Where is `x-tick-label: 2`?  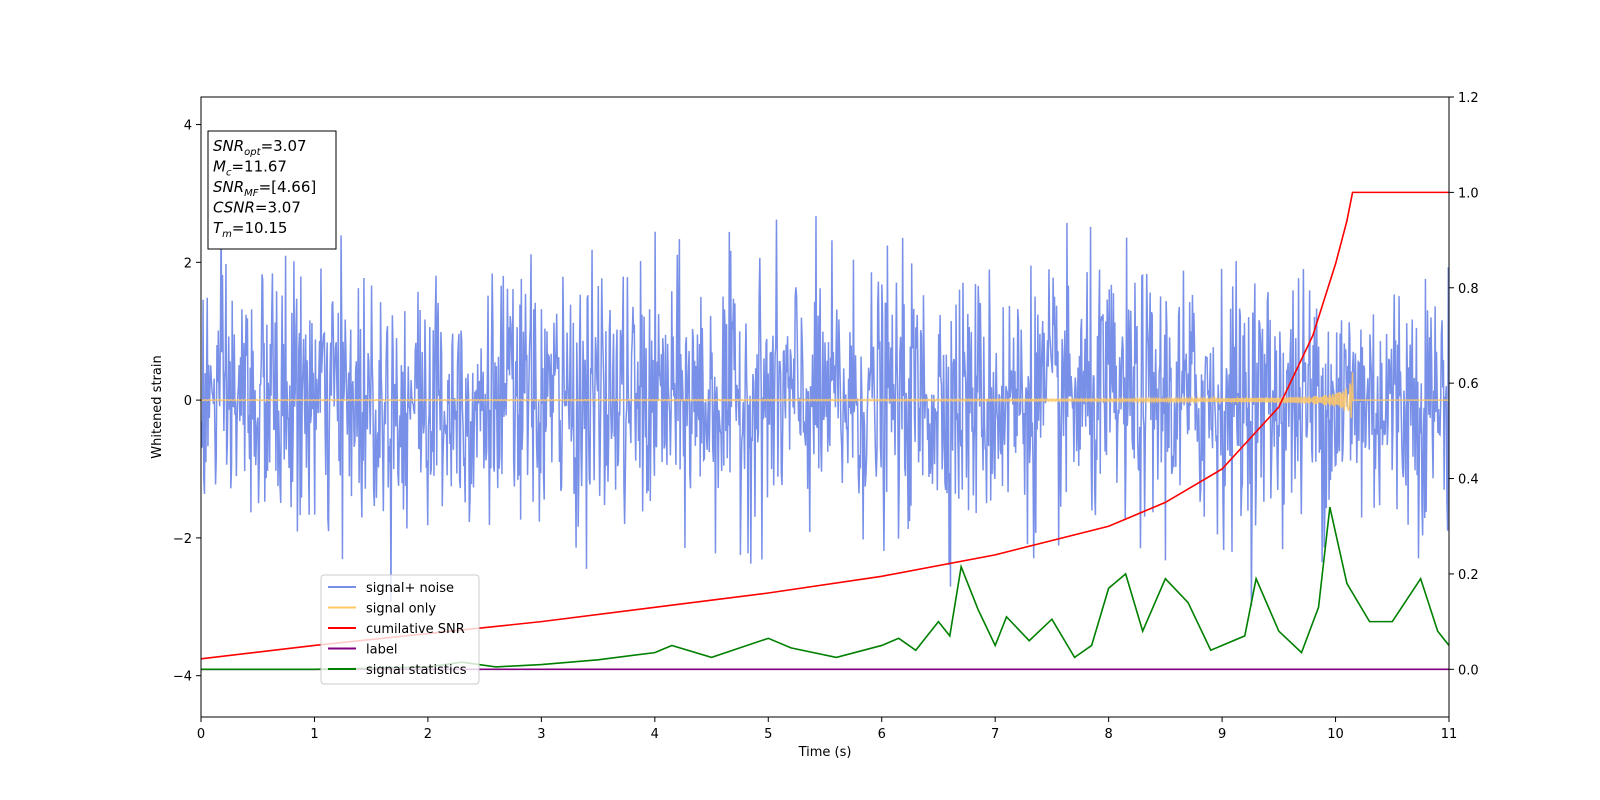 x-tick-label: 2 is located at coordinates (428, 734).